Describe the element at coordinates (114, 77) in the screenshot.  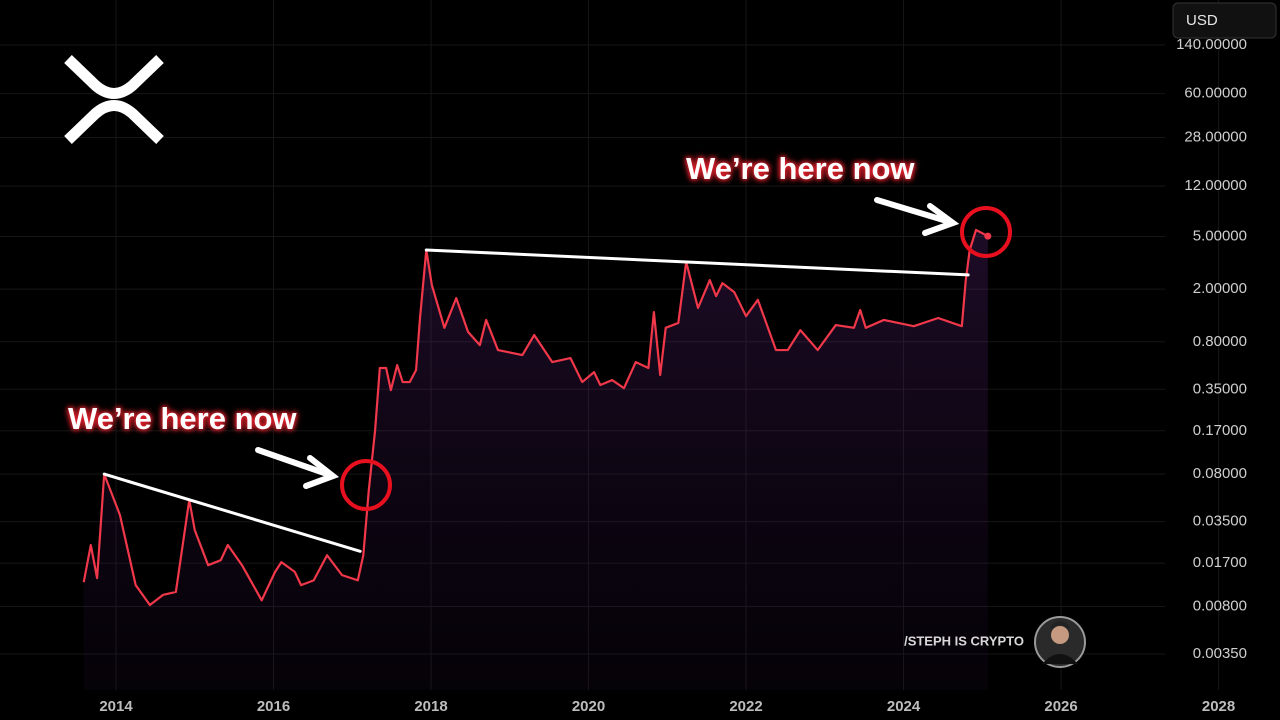
I see `logo-top` at that location.